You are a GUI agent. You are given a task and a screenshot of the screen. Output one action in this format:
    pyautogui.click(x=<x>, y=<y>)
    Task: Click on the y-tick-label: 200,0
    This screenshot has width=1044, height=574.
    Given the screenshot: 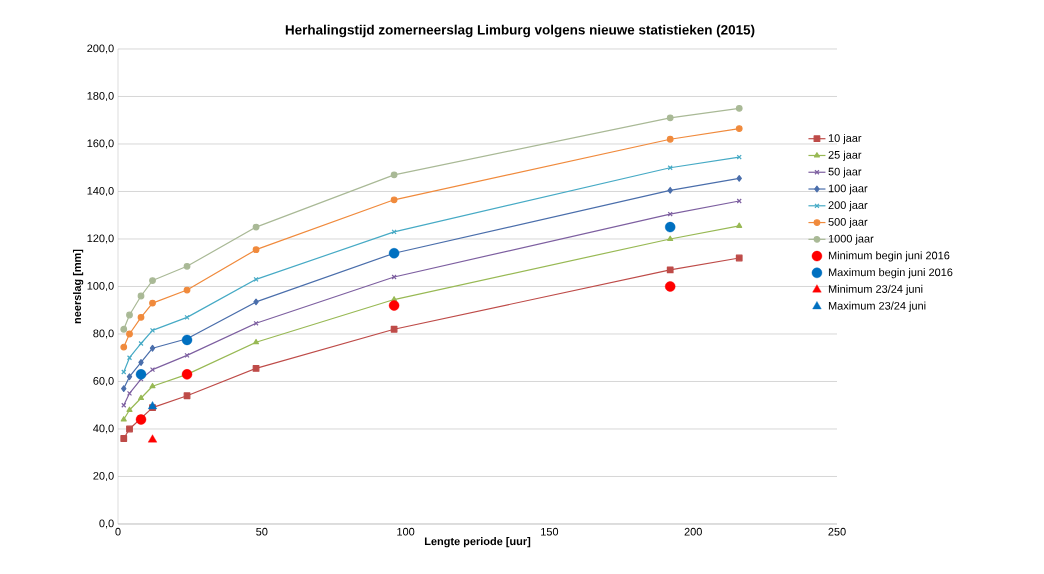 What is the action you would take?
    pyautogui.click(x=100, y=49)
    